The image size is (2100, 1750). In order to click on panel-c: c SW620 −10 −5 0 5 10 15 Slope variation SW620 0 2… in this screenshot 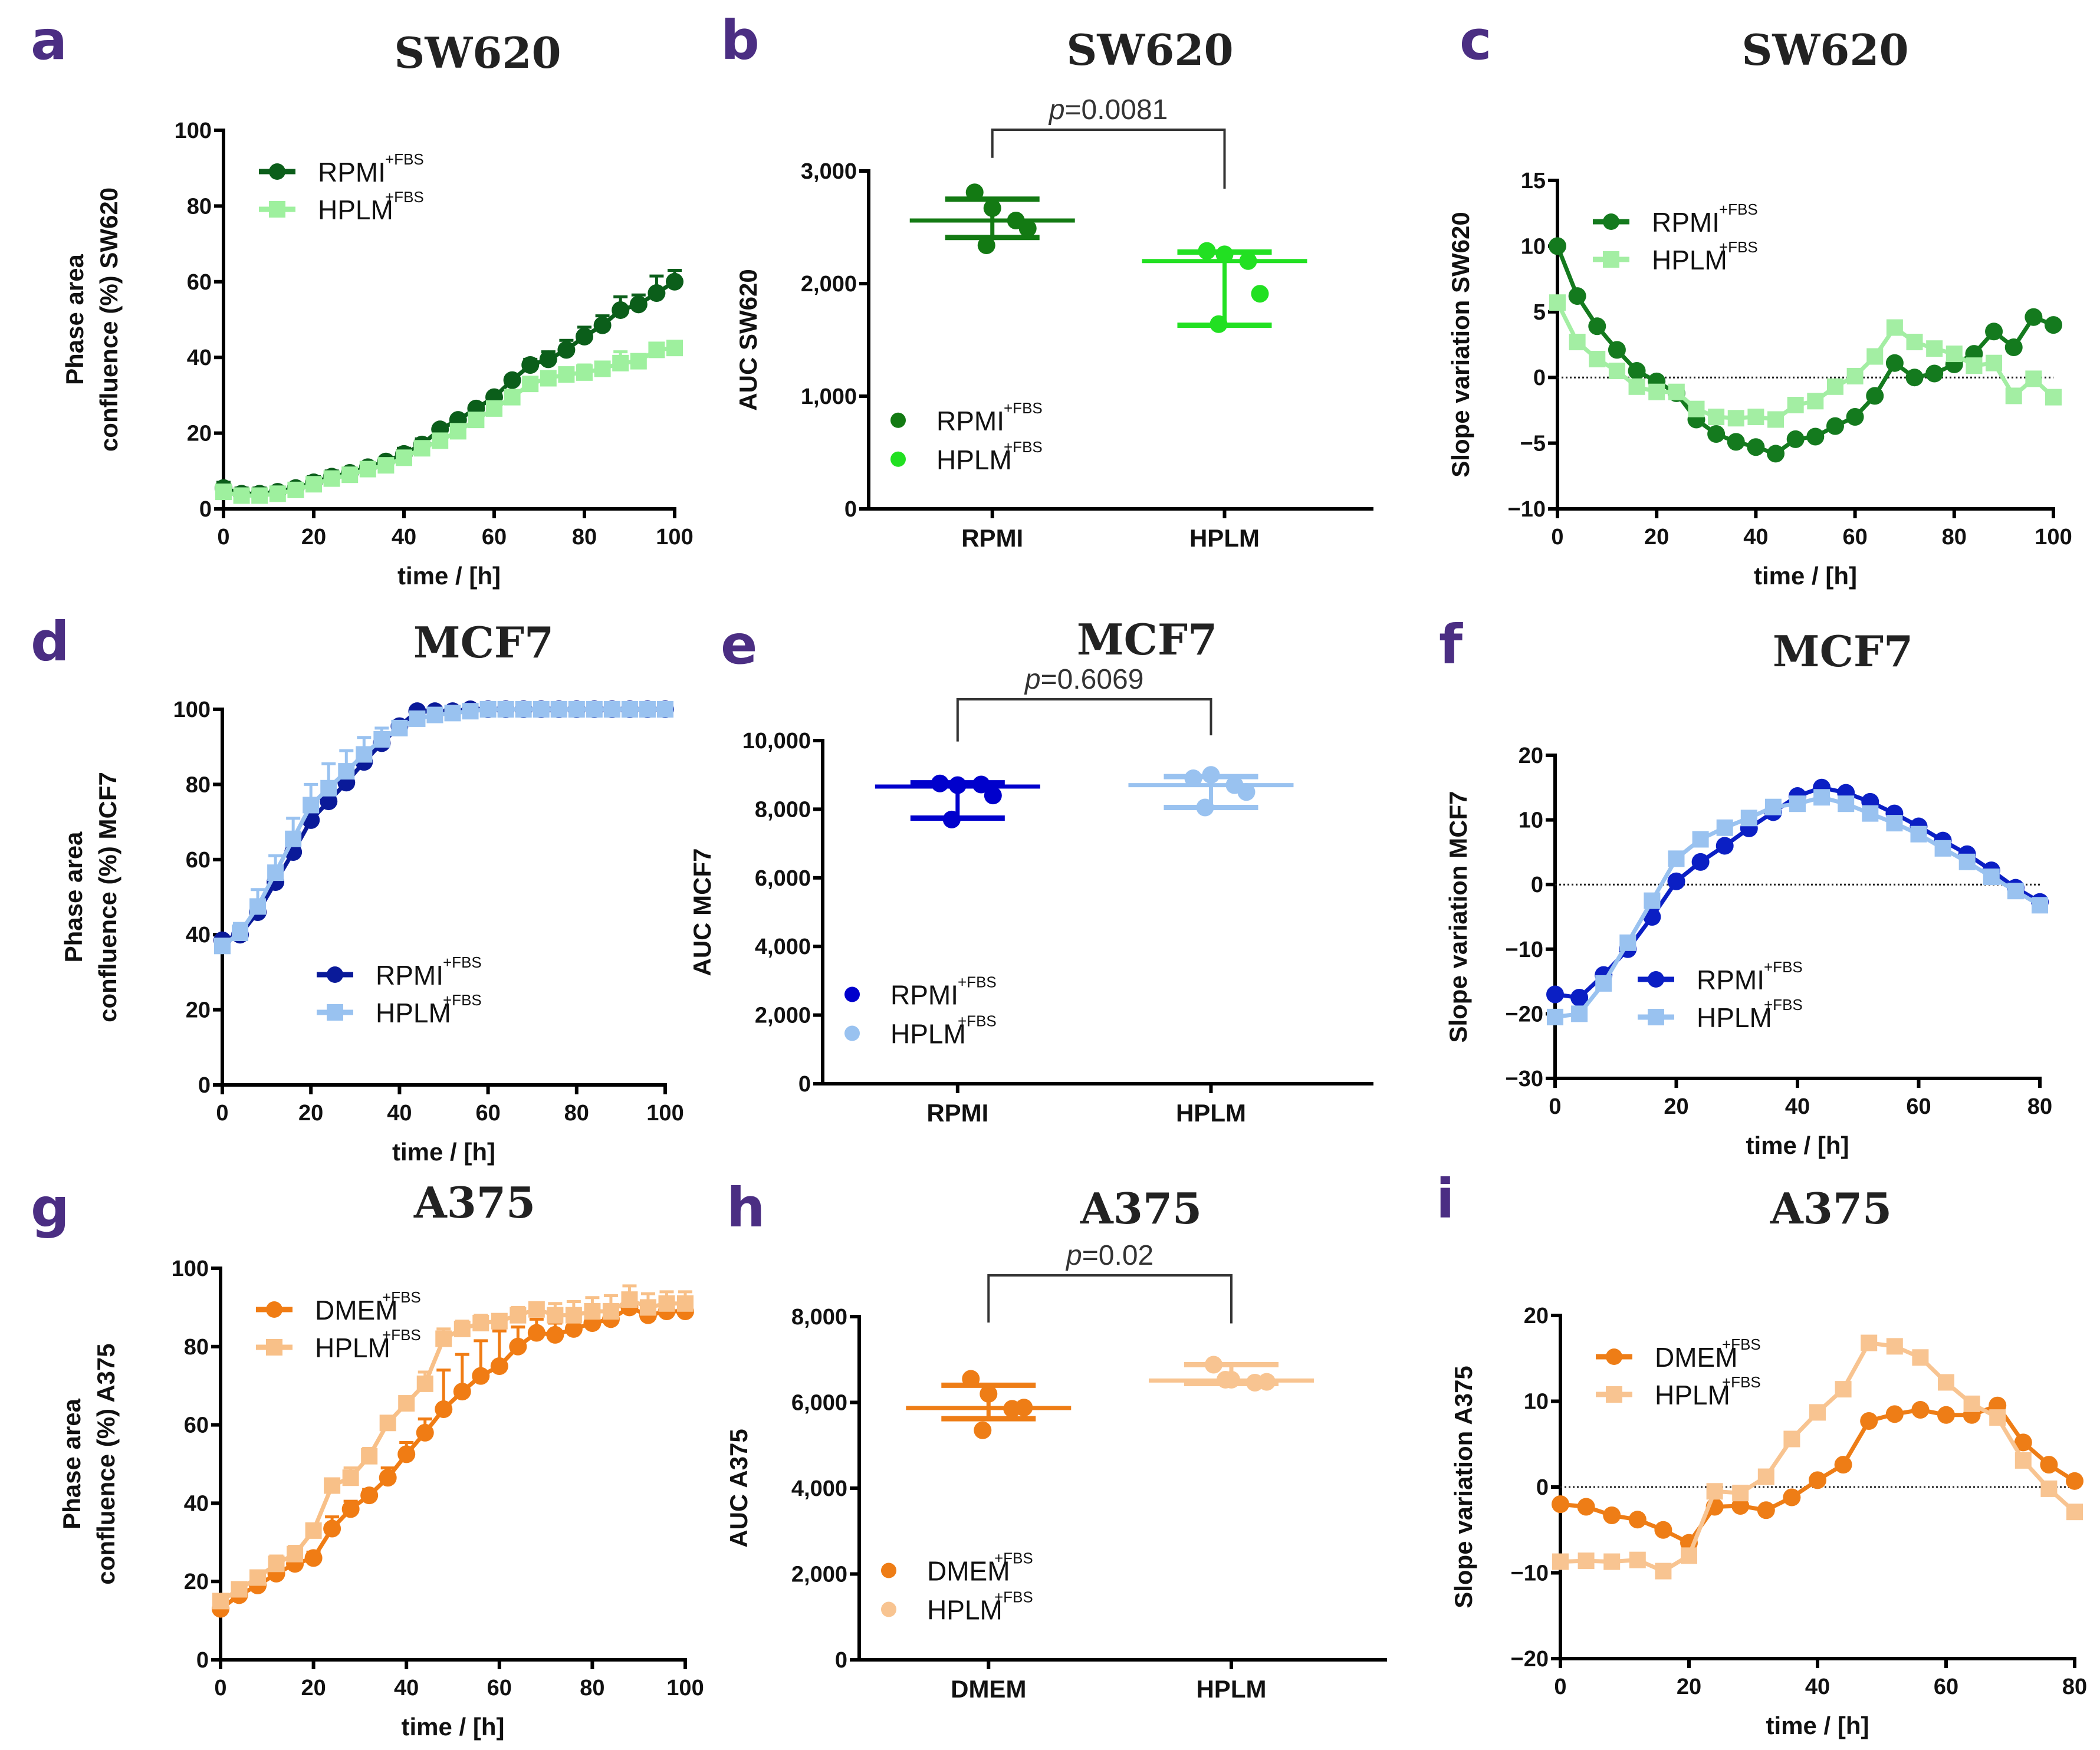, I will do `click(1759, 299)`.